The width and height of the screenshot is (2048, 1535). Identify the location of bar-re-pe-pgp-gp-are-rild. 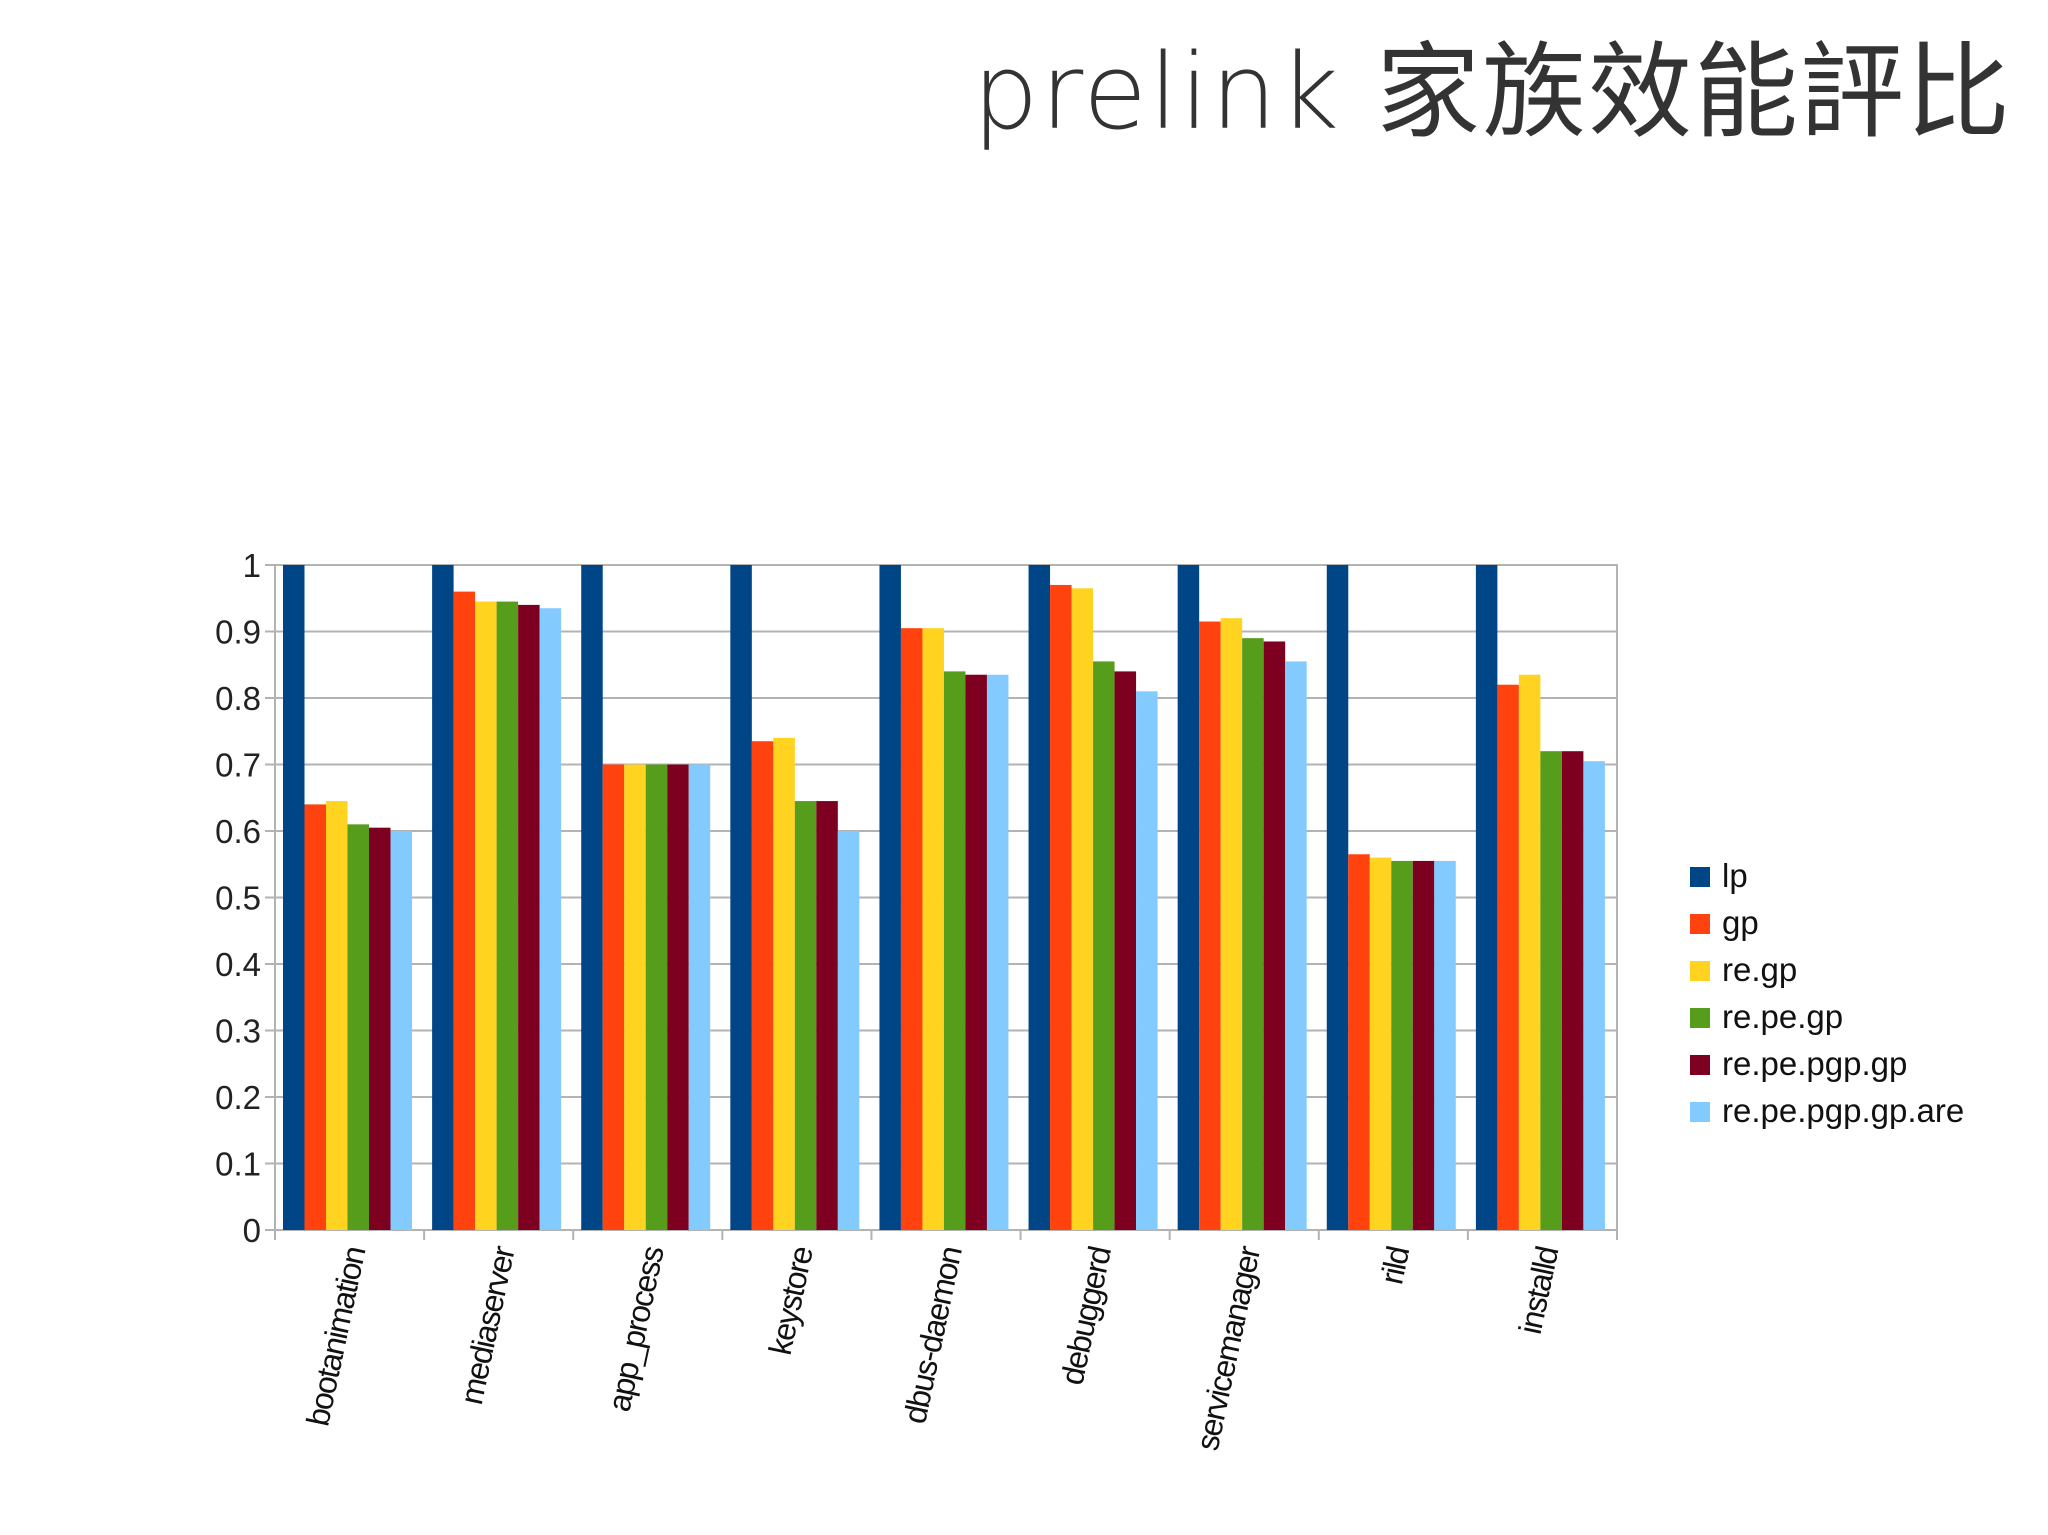
(1445, 1045).